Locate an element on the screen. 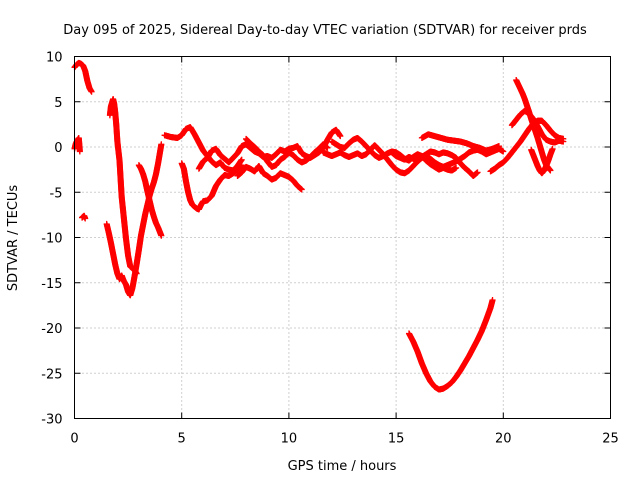 This screenshot has width=640, height=480. x-tick-label: 15 is located at coordinates (396, 439).